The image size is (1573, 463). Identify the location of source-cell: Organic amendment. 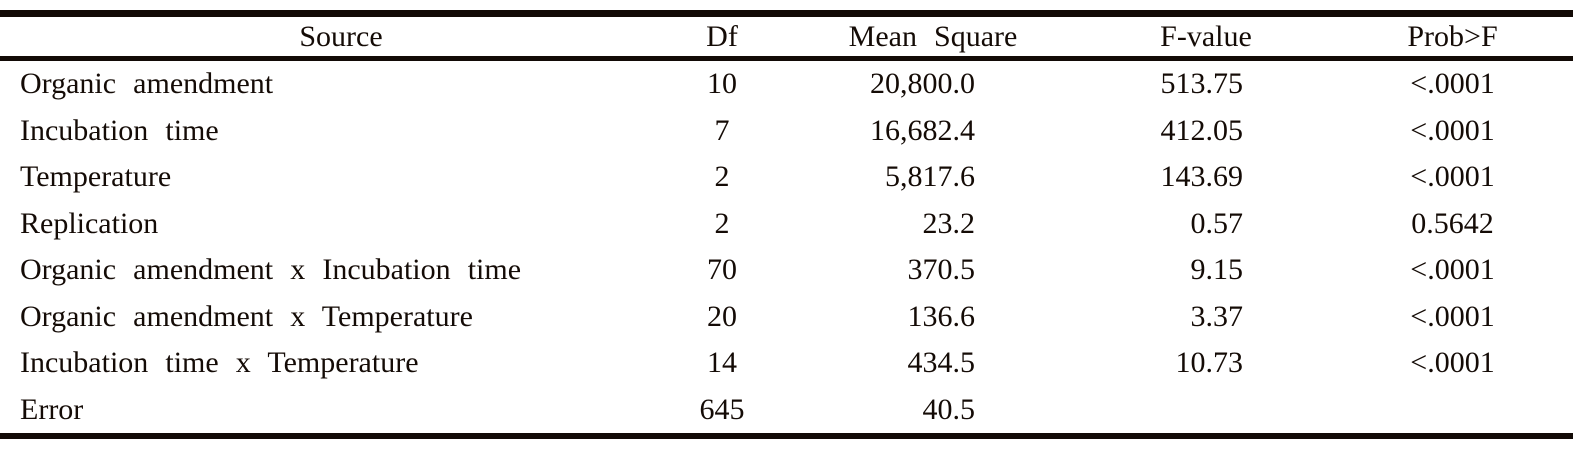
(147, 84).